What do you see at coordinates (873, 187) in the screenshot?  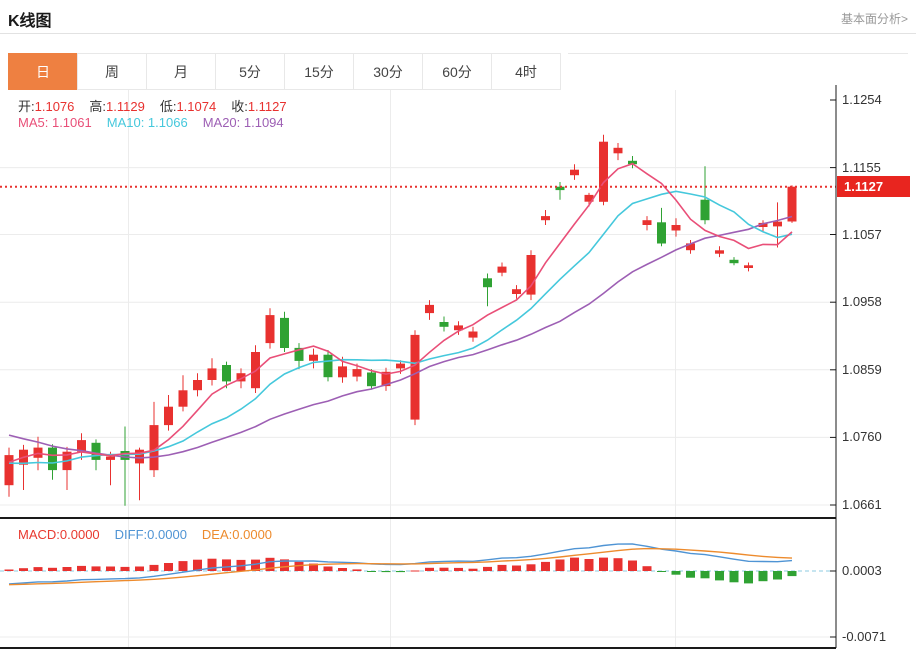 I see `current-price-badge: 1.1127` at bounding box center [873, 187].